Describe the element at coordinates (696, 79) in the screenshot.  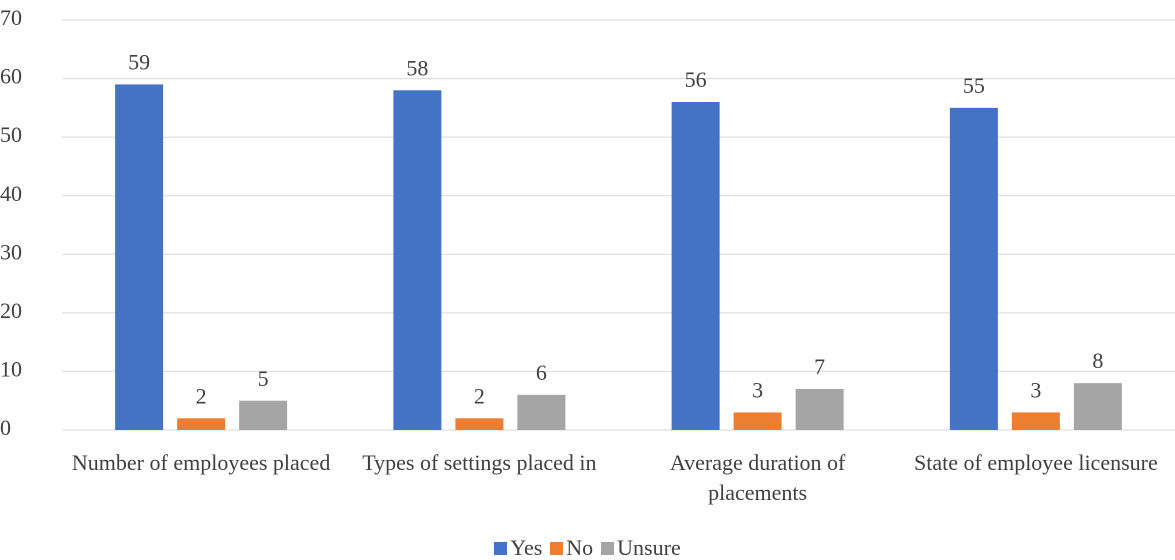
I see `data-label: 56` at that location.